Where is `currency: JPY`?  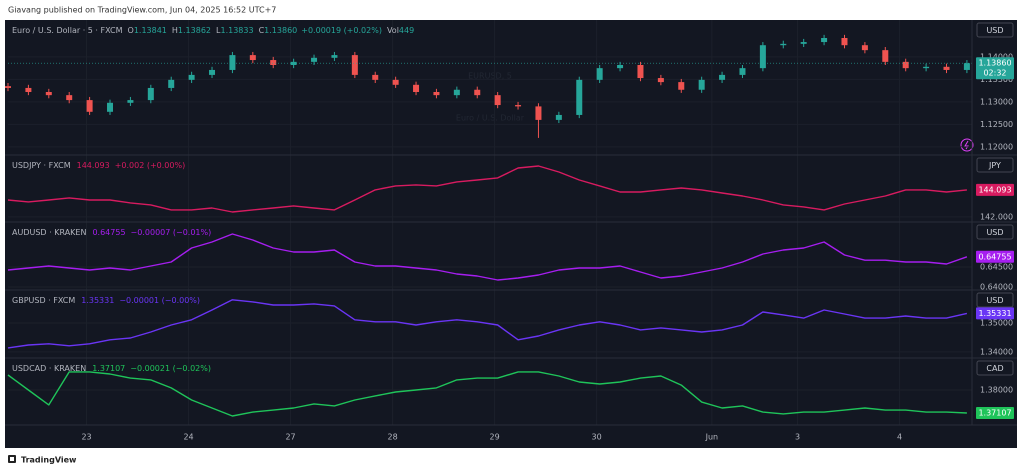 currency: JPY is located at coordinates (994, 165).